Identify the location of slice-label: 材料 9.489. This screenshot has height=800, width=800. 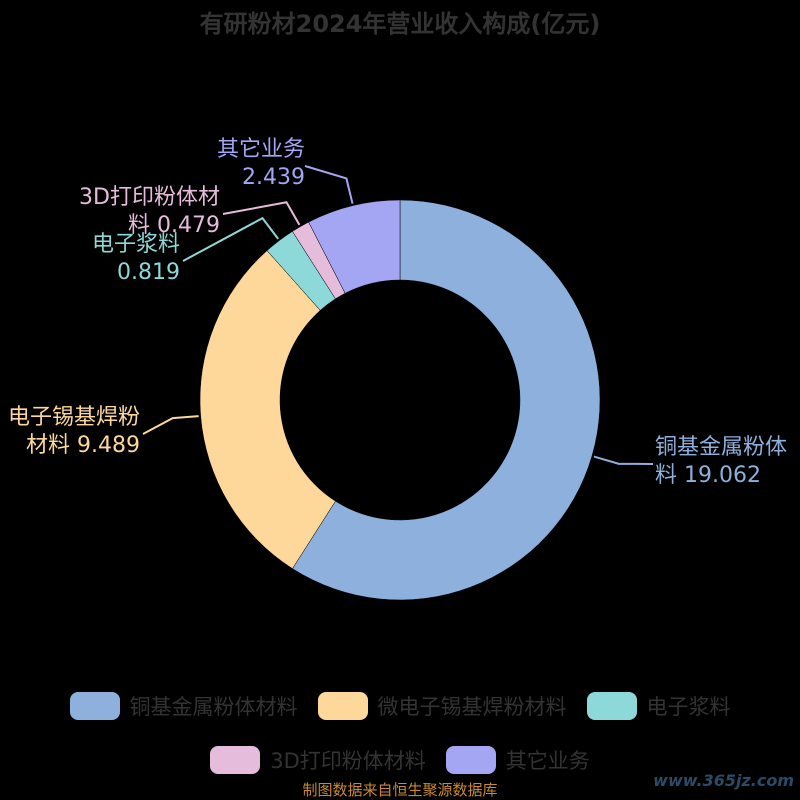
(83, 445).